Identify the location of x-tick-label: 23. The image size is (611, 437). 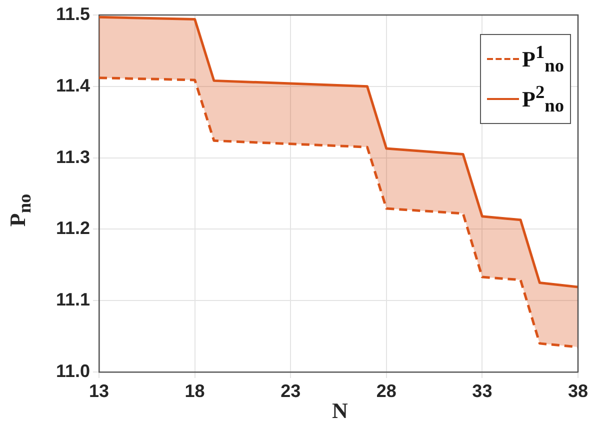
(290, 390).